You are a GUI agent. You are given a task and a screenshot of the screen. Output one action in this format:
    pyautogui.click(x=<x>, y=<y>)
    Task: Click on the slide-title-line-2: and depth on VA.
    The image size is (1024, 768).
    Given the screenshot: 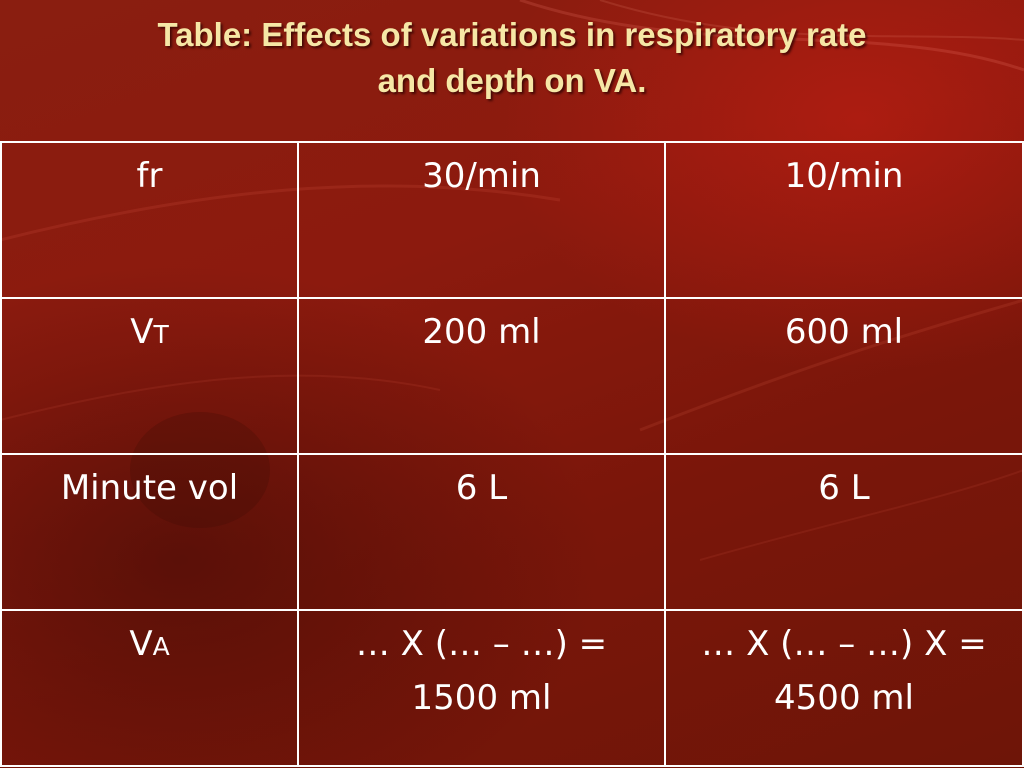 What is the action you would take?
    pyautogui.click(x=512, y=80)
    